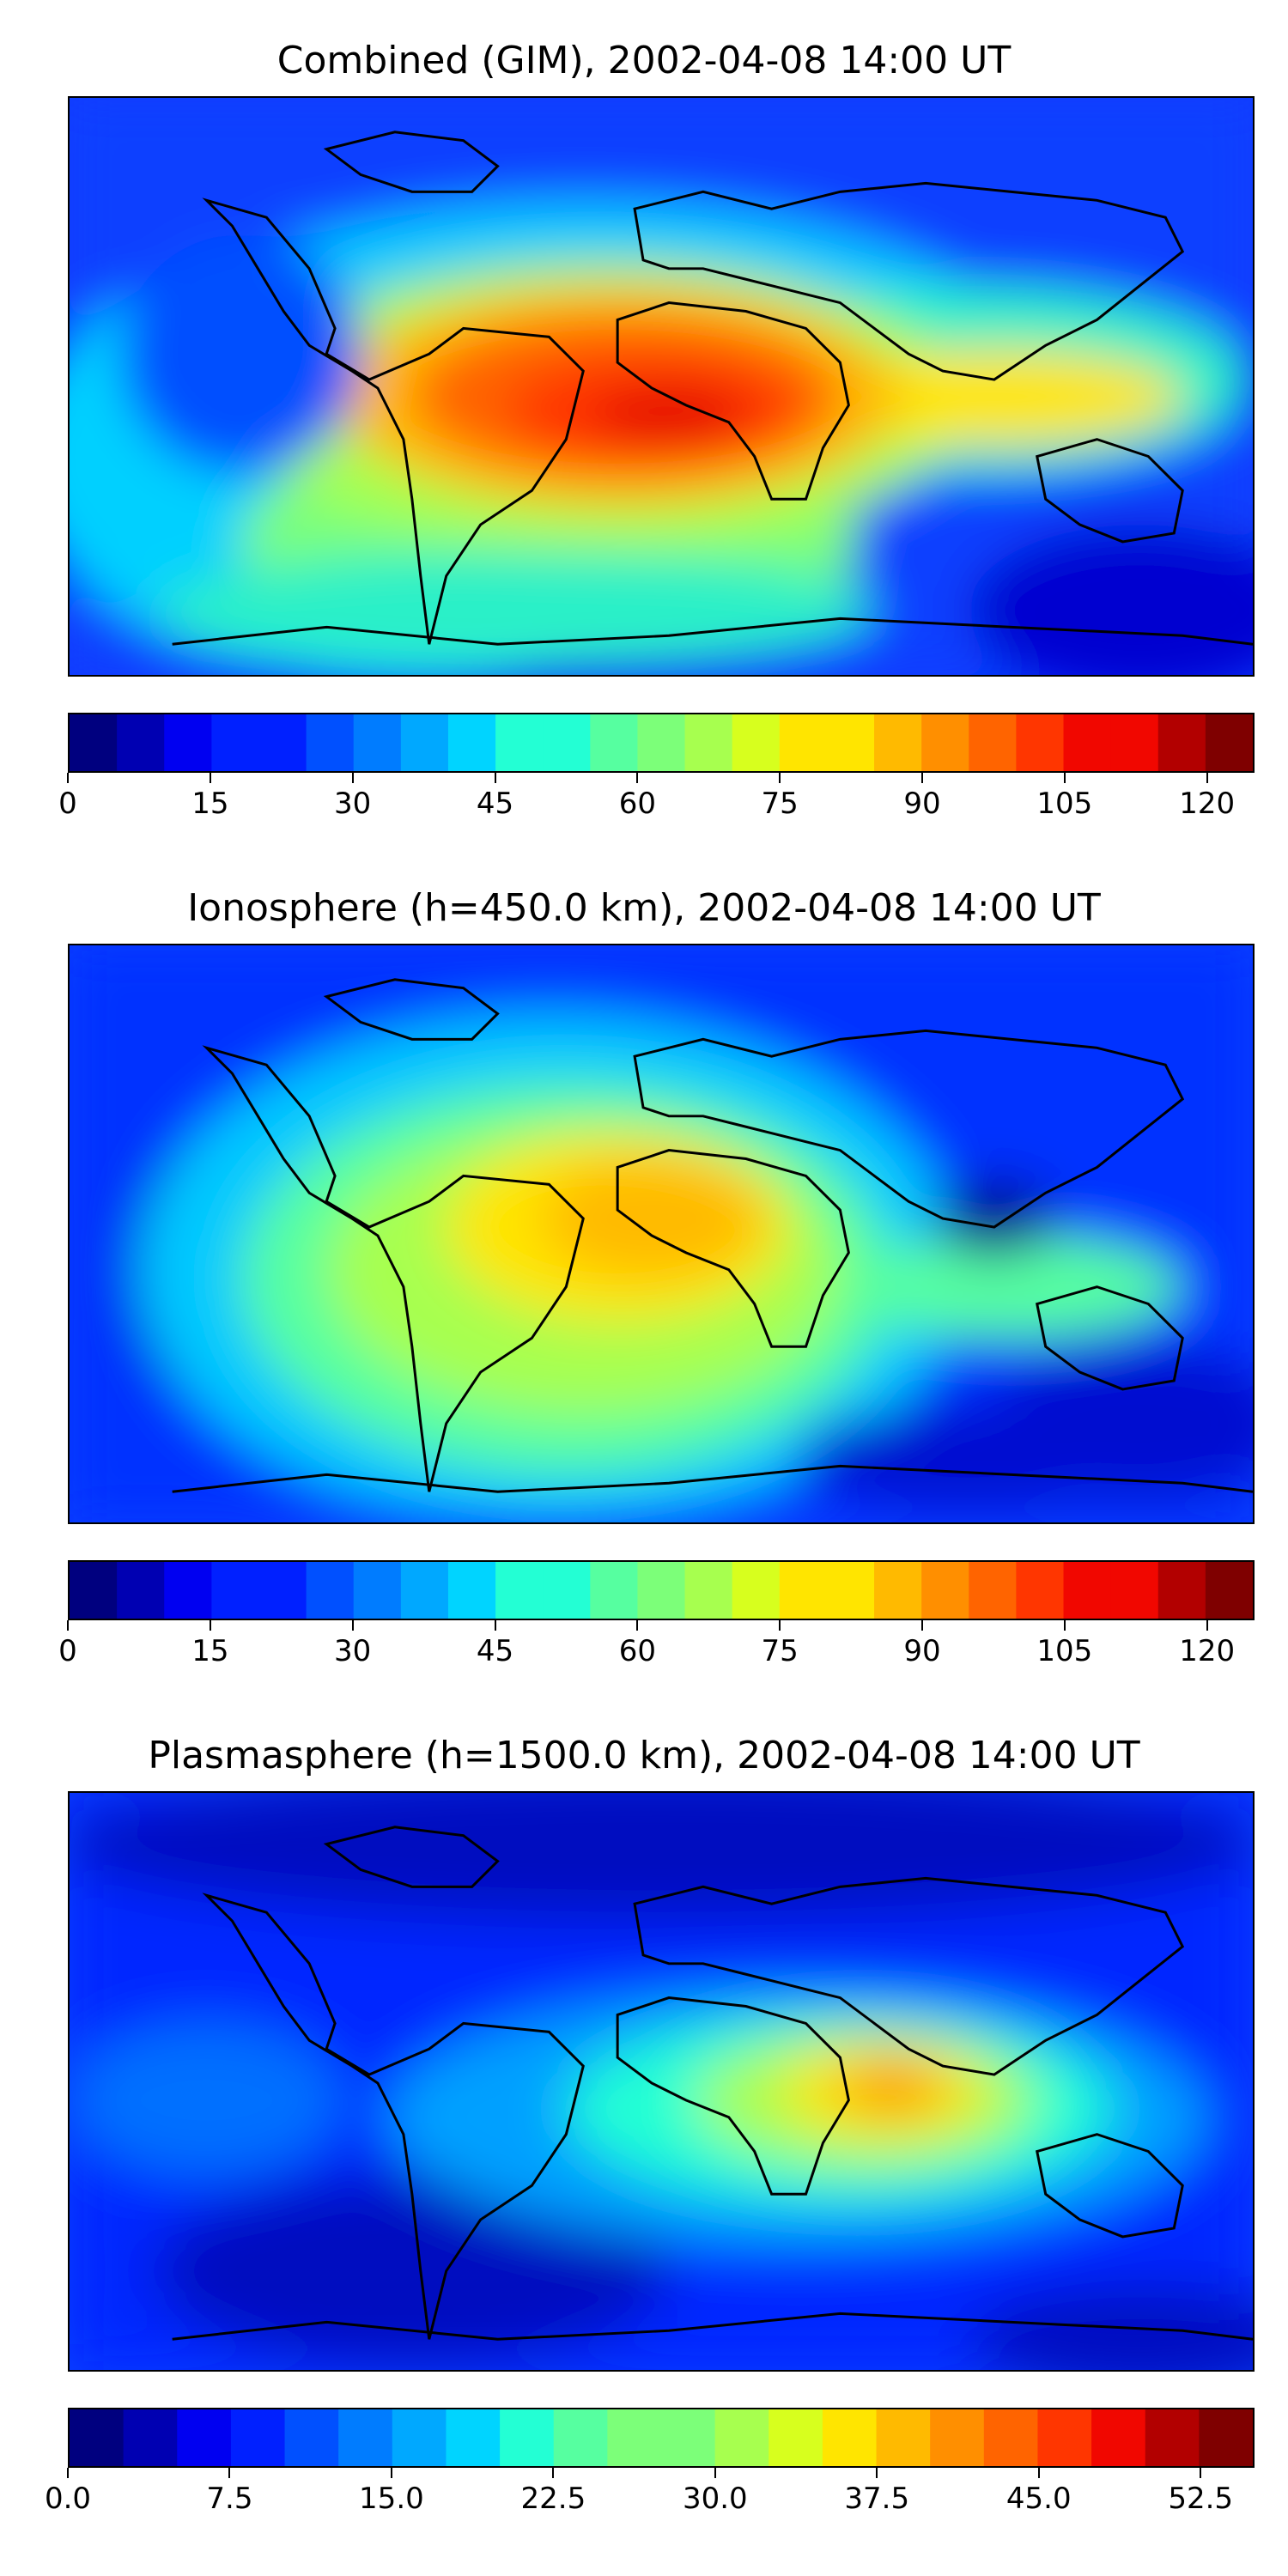 This screenshot has height=2576, width=1288. Describe the element at coordinates (495, 804) in the screenshot. I see `colorbar-tick-label: 45` at that location.